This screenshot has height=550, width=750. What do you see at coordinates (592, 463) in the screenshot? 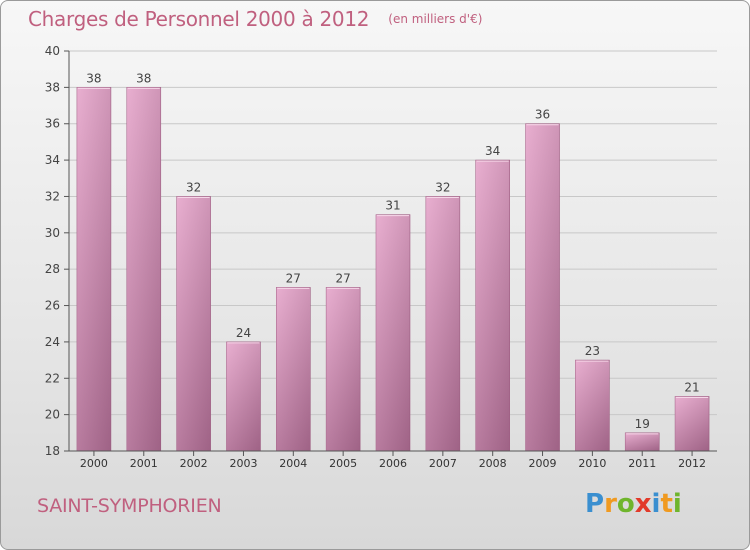
I see `x-tick-label: 2010` at bounding box center [592, 463].